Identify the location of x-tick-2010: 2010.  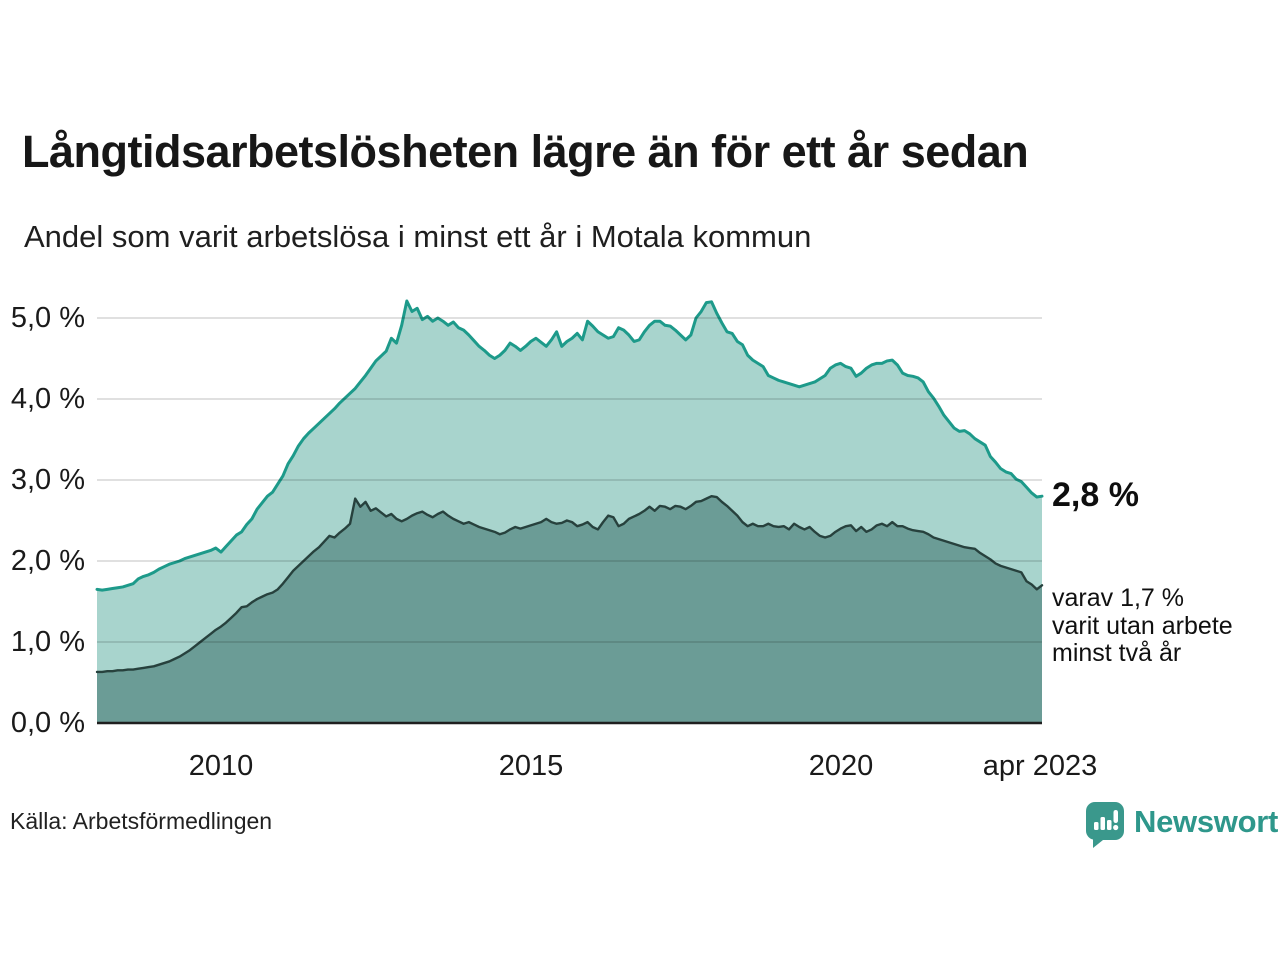
(221, 766).